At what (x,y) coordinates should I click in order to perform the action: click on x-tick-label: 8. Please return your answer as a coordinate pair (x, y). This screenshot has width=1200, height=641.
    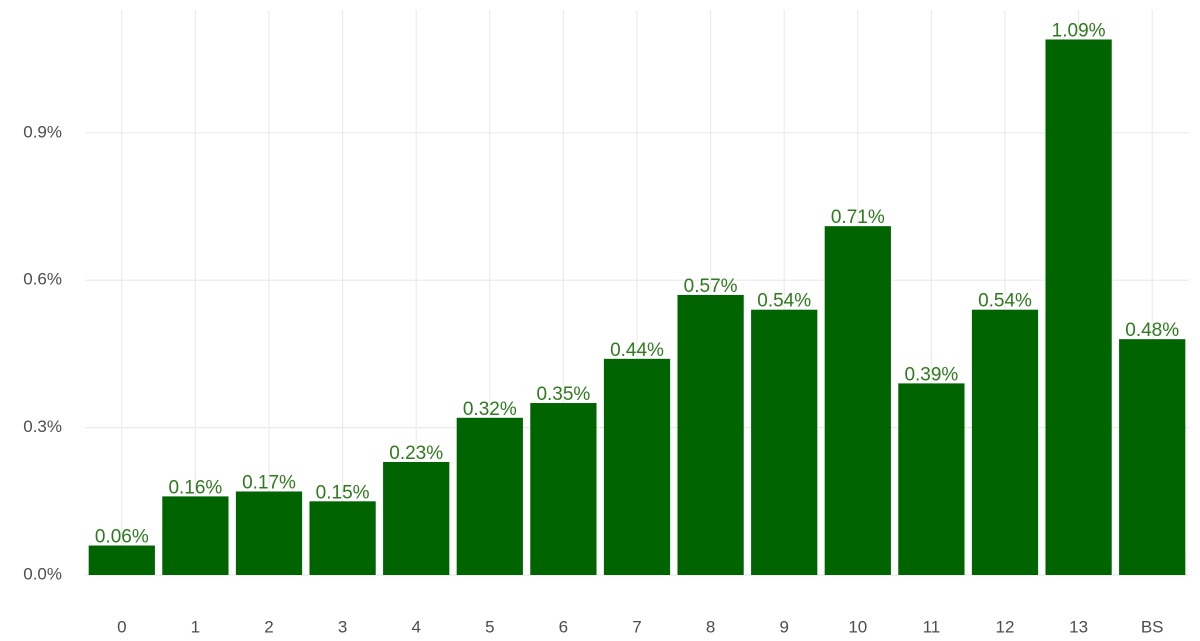
    Looking at the image, I should click on (710, 626).